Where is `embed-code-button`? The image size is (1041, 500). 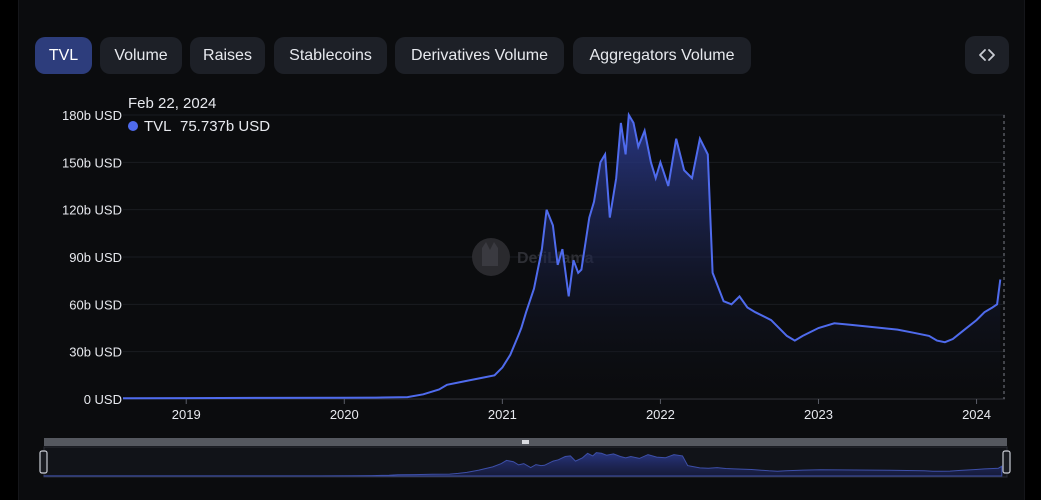
embed-code-button is located at coordinates (987, 55).